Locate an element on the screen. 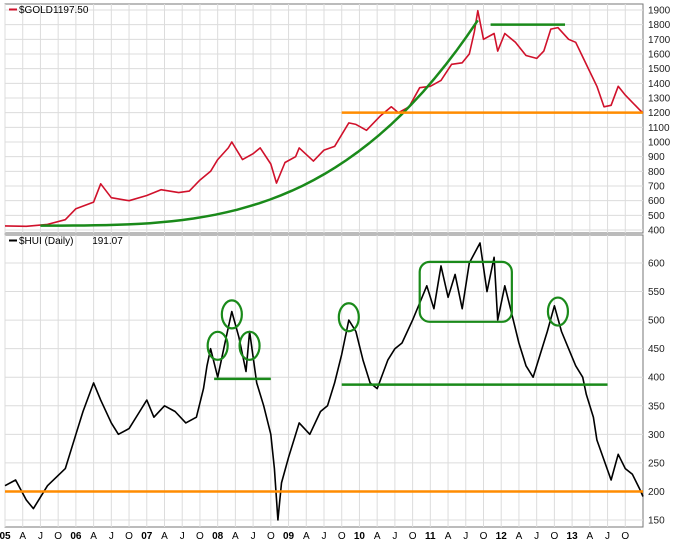 This screenshot has width=678, height=547. bottom-y-tick-label: 550 is located at coordinates (656, 292).